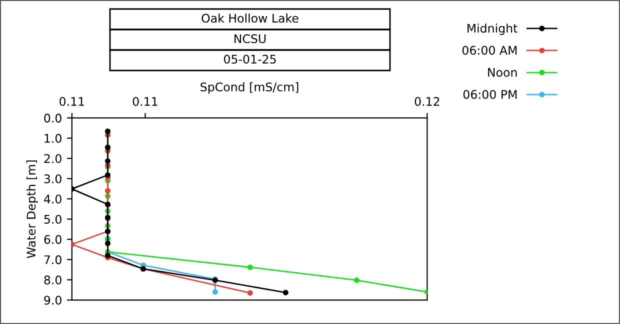 The width and height of the screenshot is (620, 324). What do you see at coordinates (250, 59) in the screenshot?
I see `text: 05-01-25` at bounding box center [250, 59].